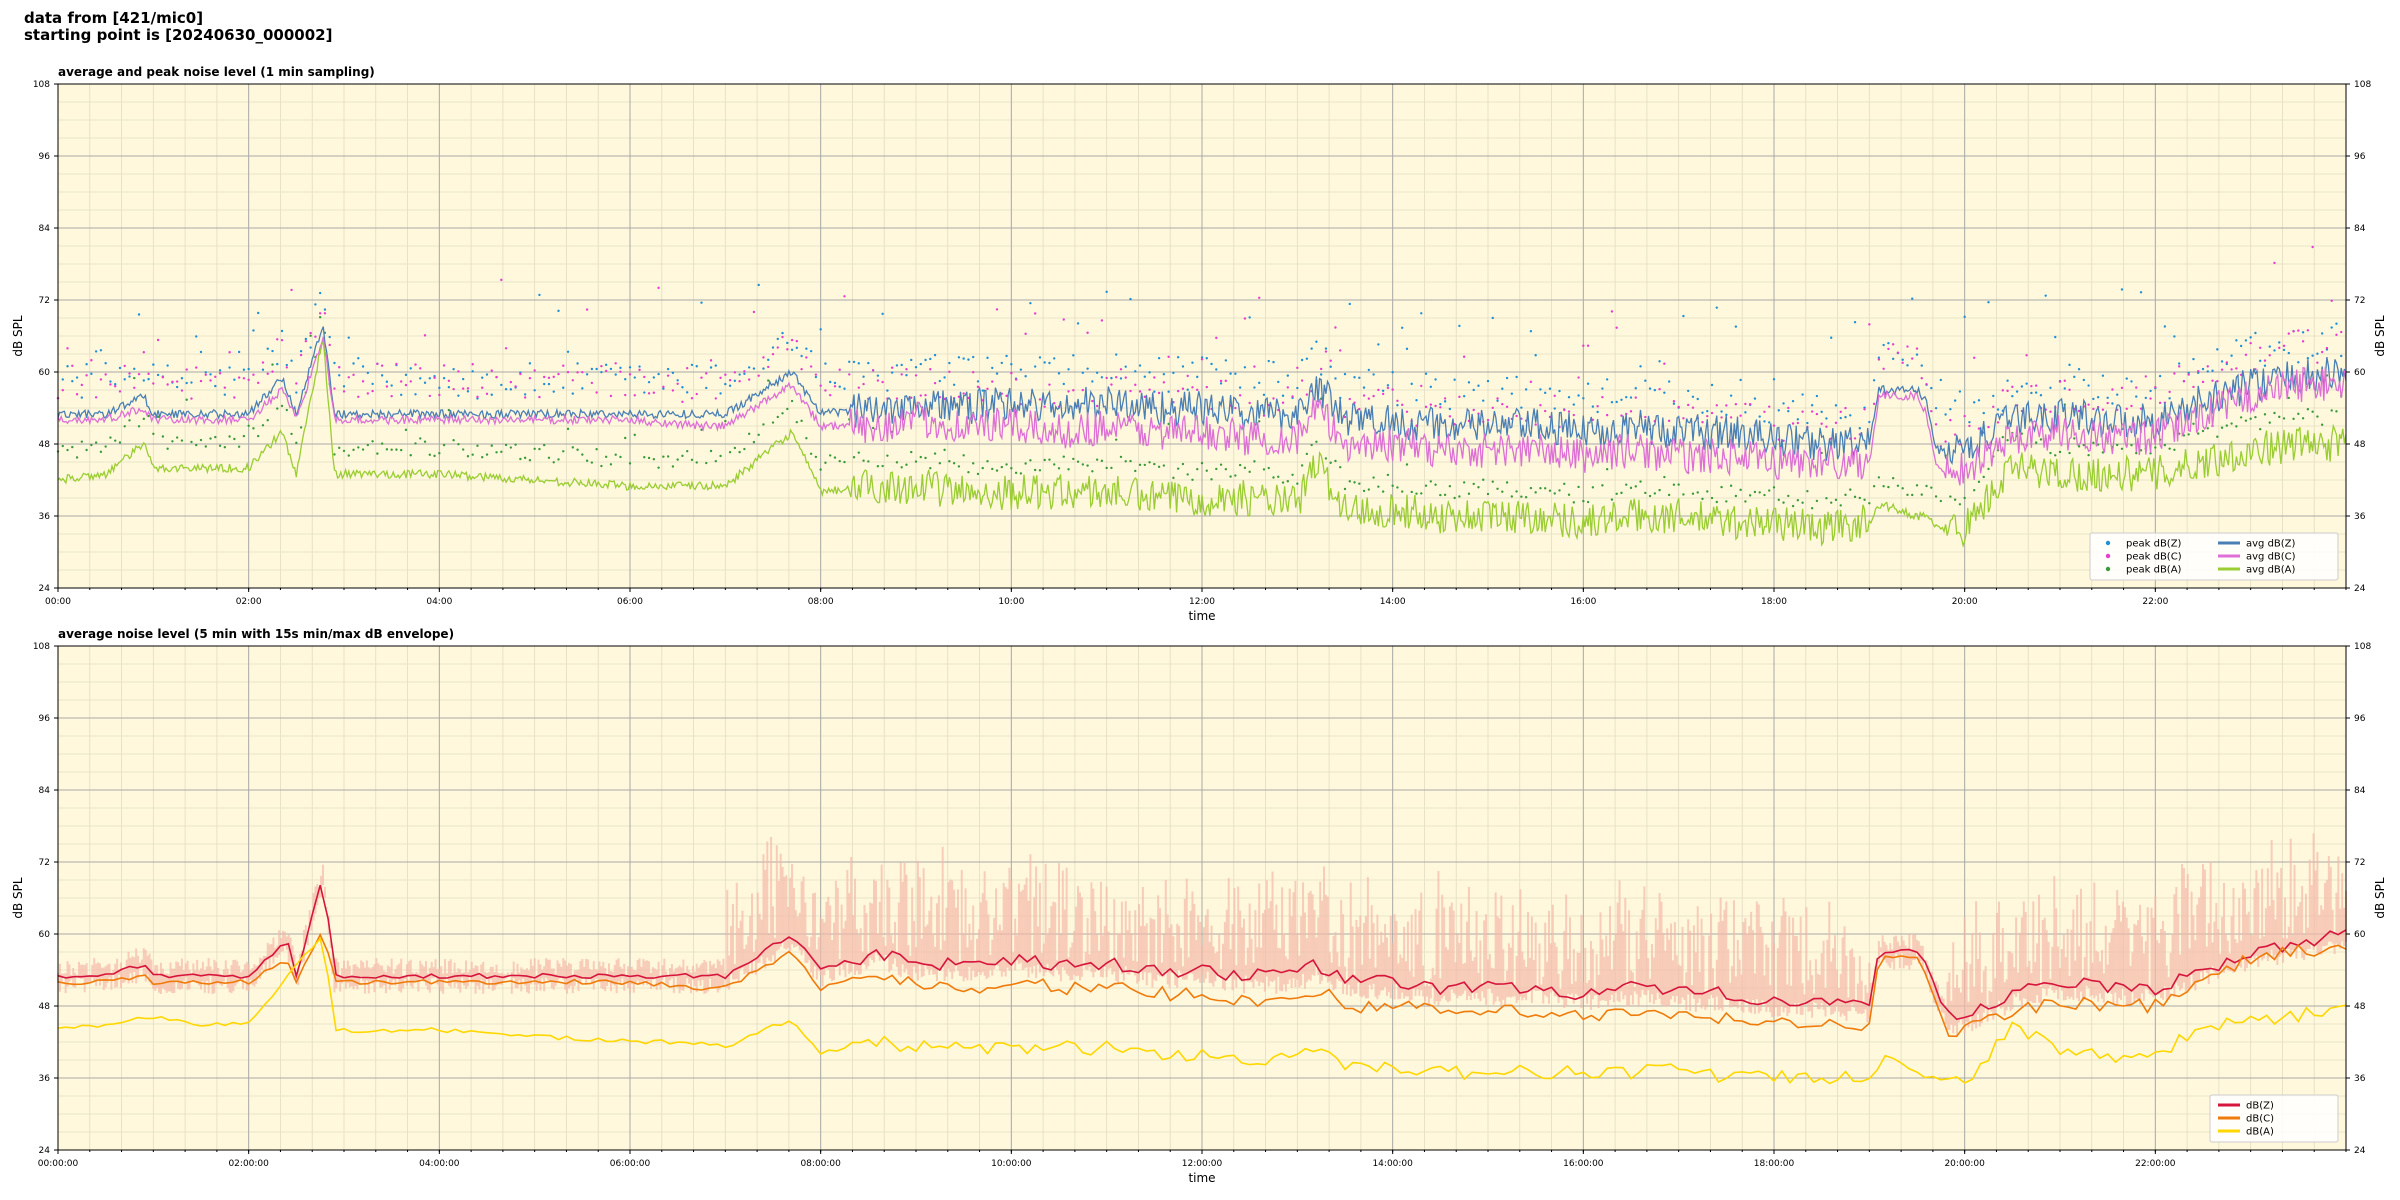 The width and height of the screenshot is (2400, 1200). I want to click on x-tick-label: 04:00:00, so click(439, 1164).